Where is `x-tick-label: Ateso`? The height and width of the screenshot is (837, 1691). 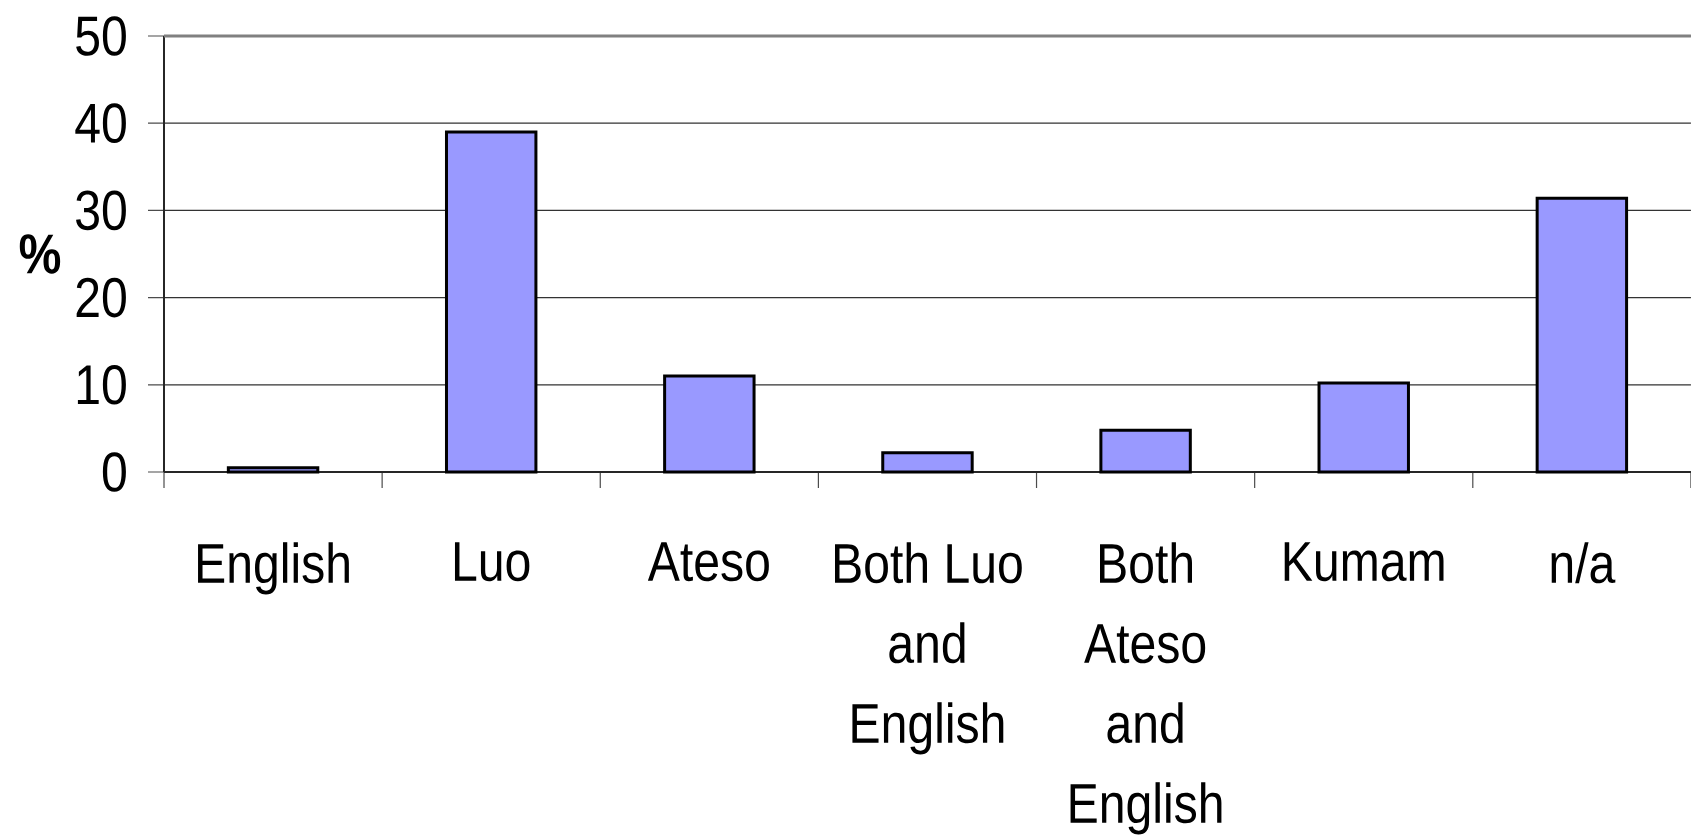
x-tick-label: Ateso is located at coordinates (708, 562).